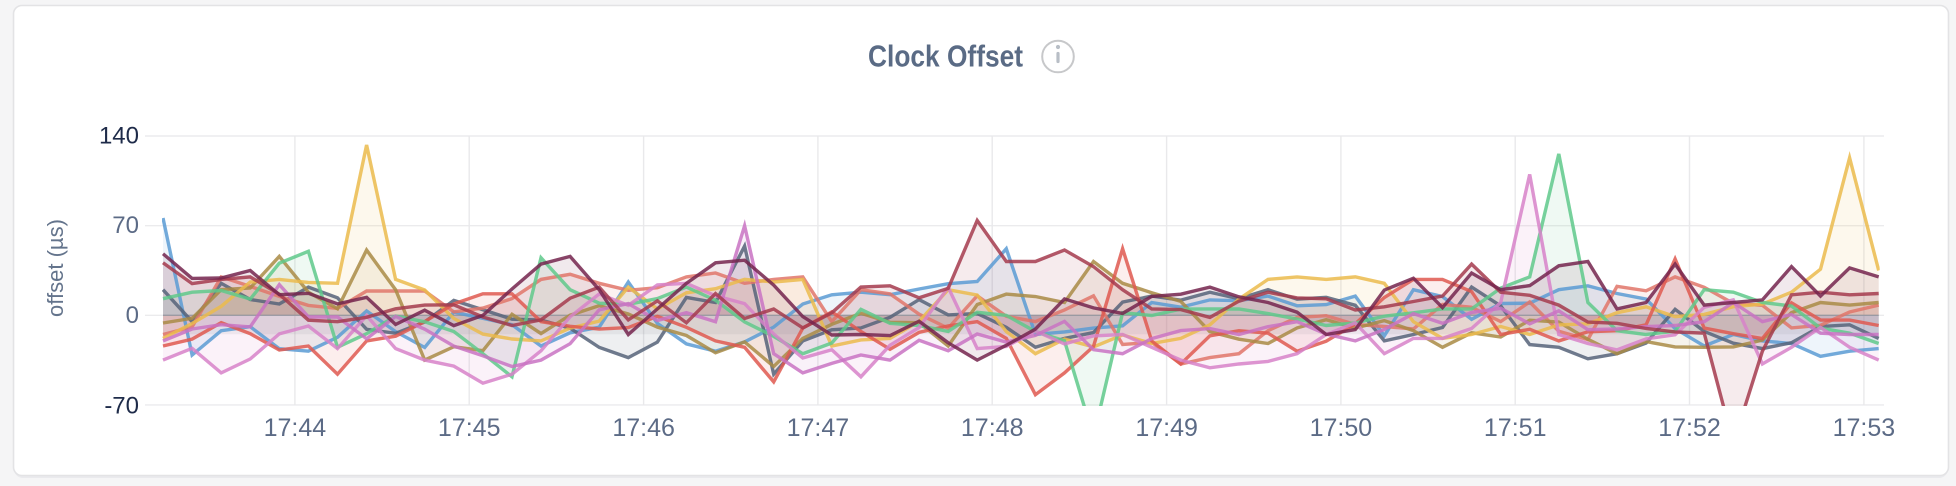 The image size is (1956, 486). Describe the element at coordinates (132, 315) in the screenshot. I see `svg-text: 0` at that location.